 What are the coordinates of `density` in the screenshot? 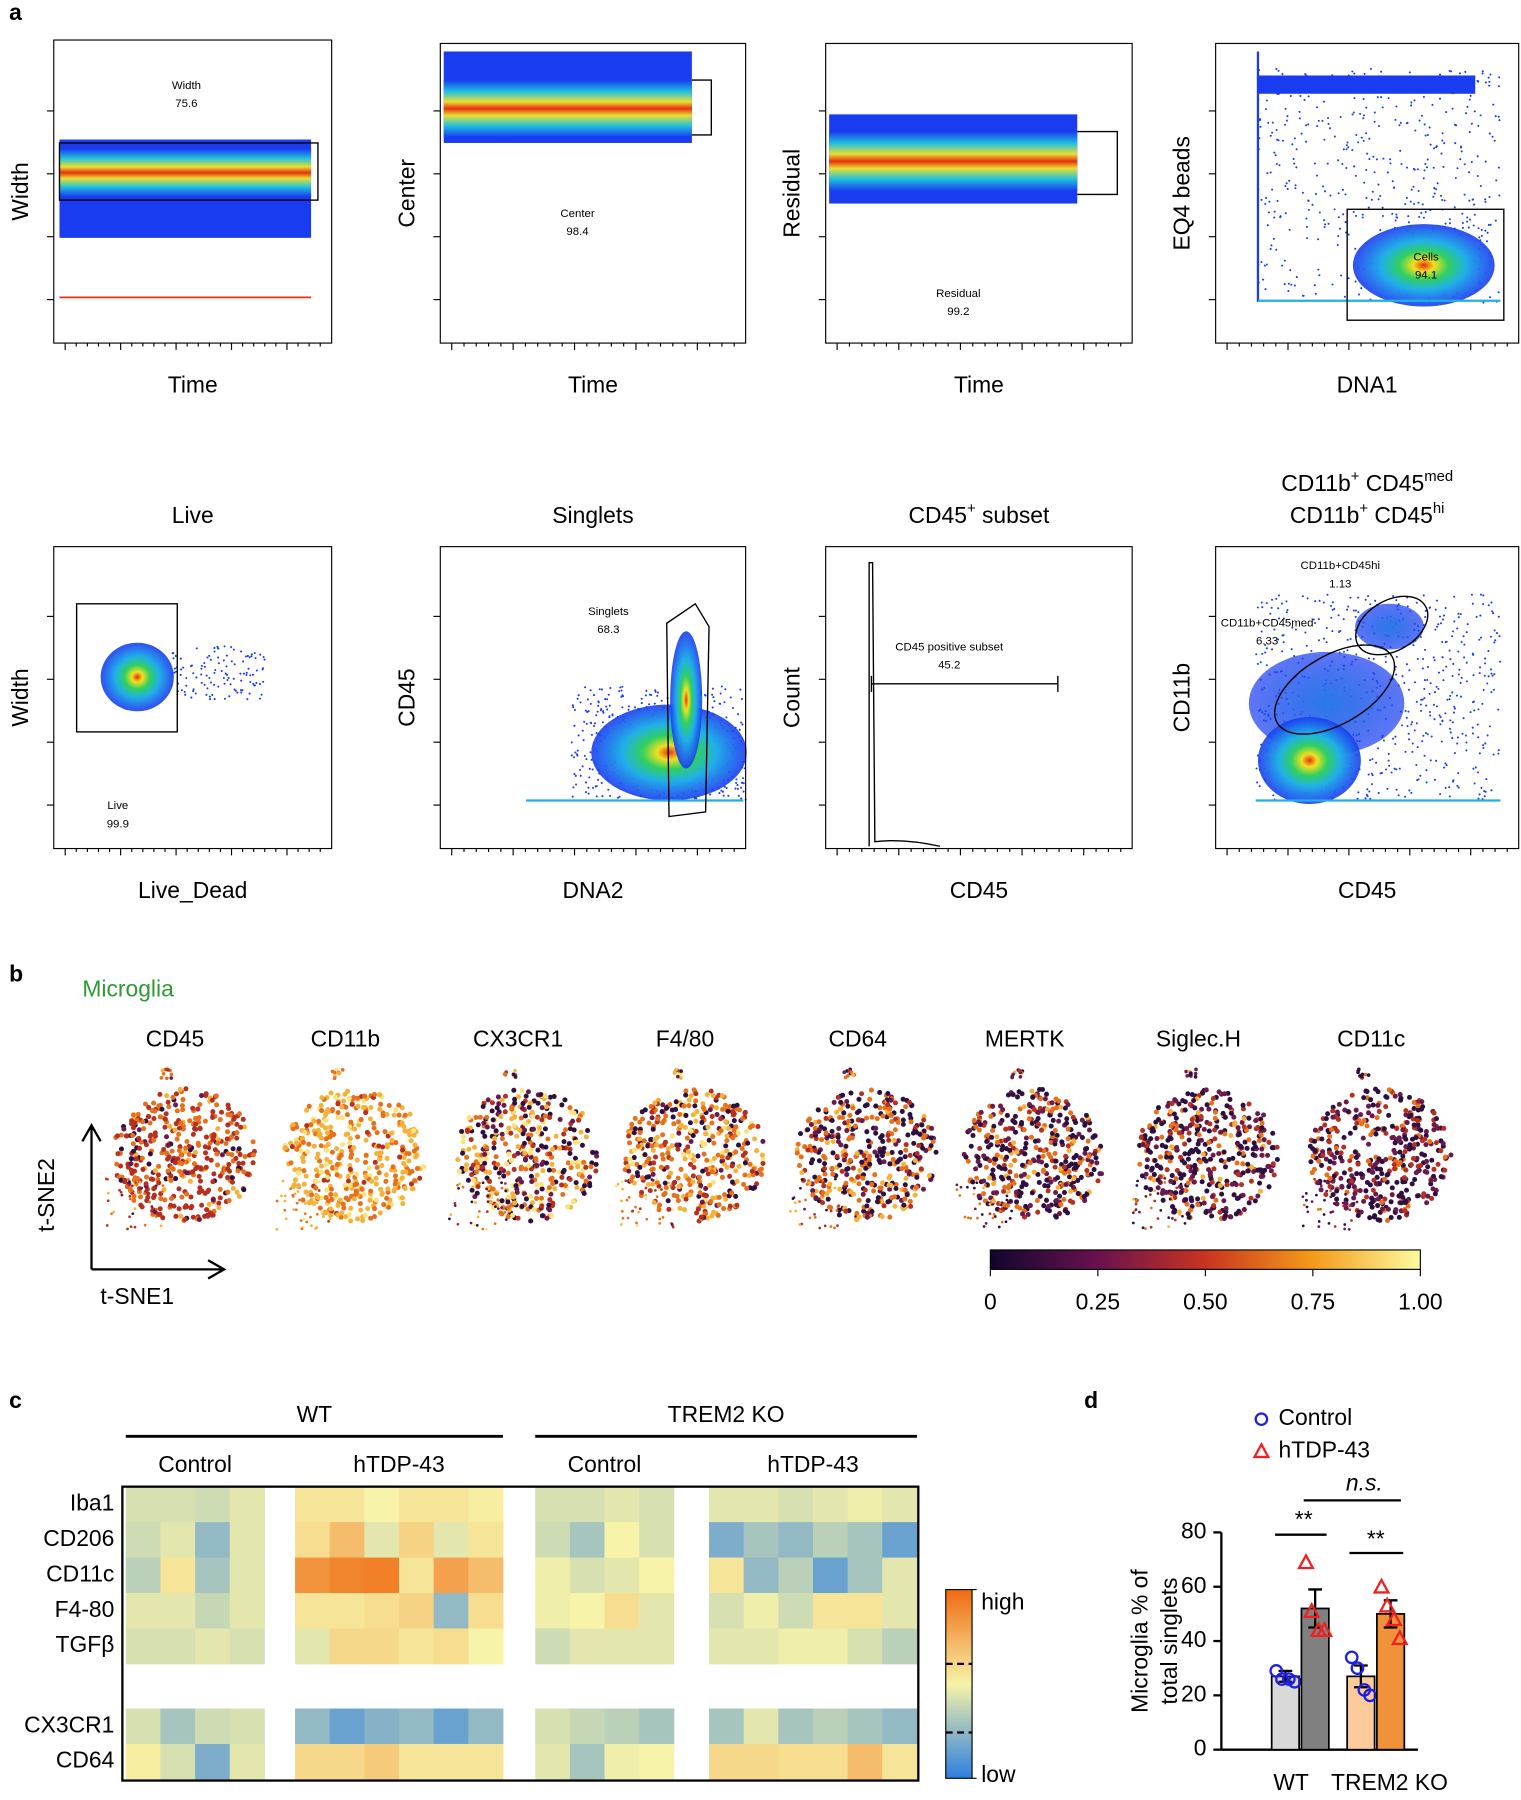 It's located at (1366, 84).